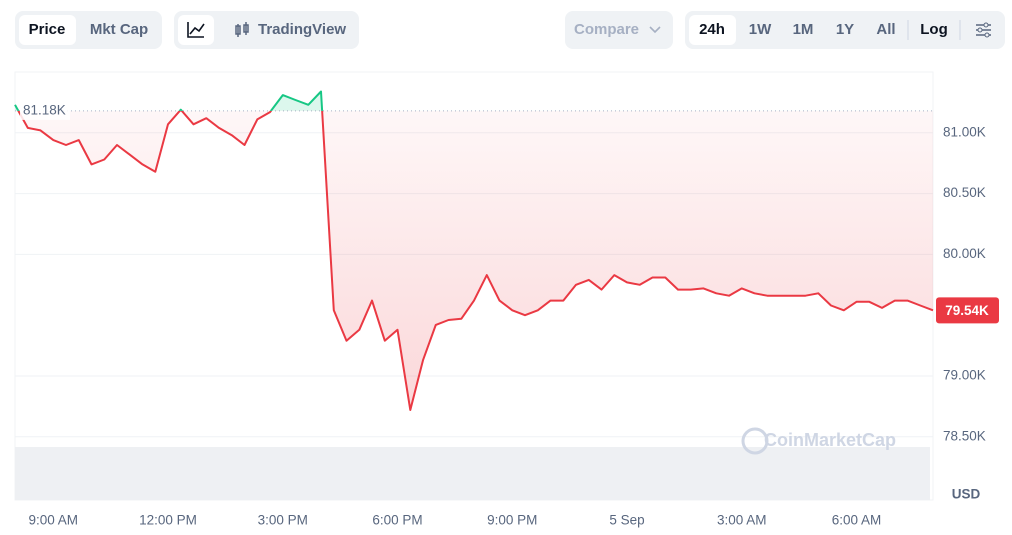  I want to click on volume-area, so click(472, 473).